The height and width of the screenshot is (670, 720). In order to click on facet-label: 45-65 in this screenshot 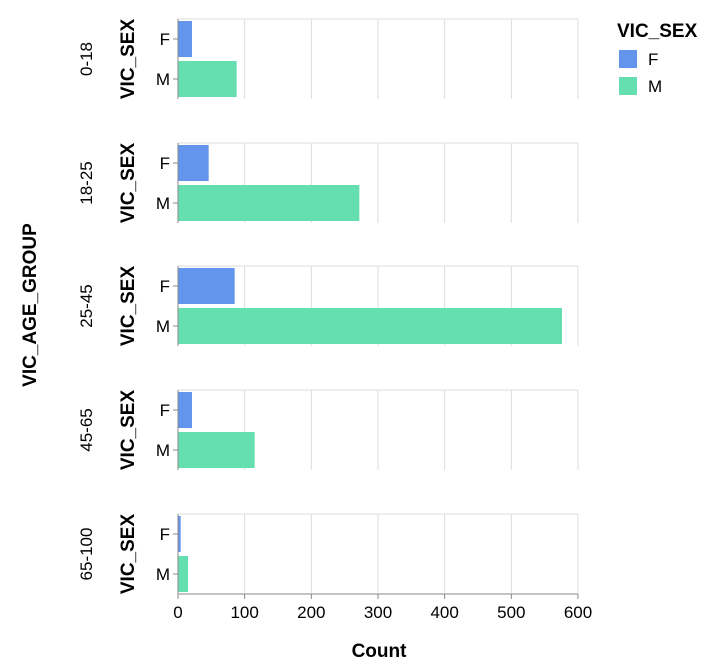, I will do `click(86, 429)`.